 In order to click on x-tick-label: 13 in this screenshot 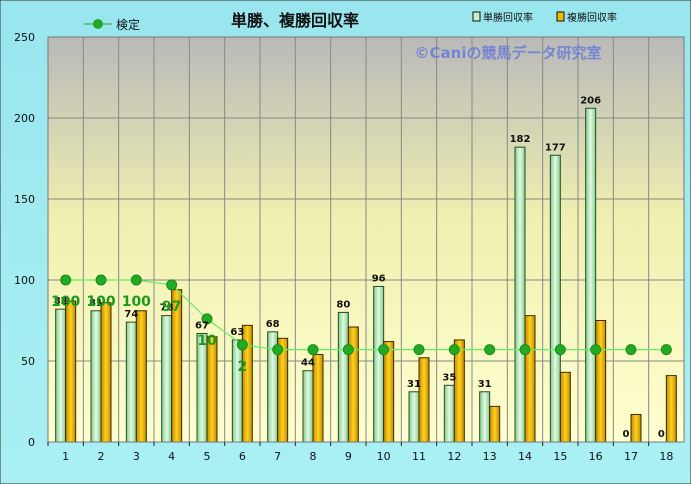, I will do `click(490, 456)`.